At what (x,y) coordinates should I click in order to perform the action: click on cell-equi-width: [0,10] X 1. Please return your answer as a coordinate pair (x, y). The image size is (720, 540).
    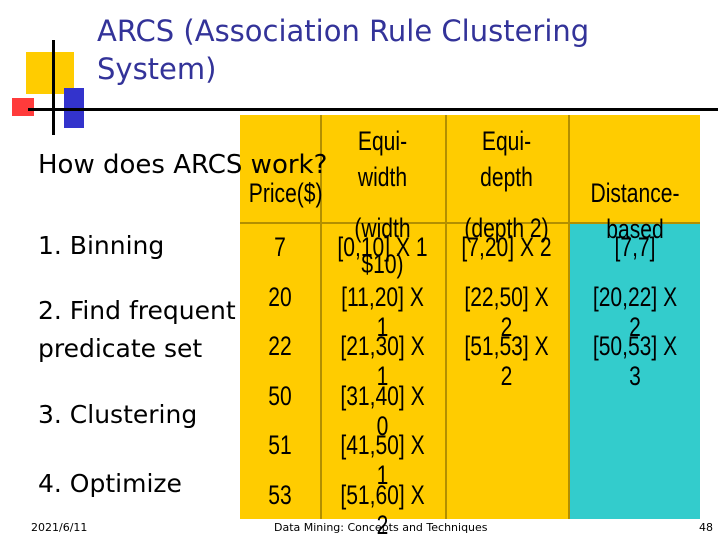
    Looking at the image, I should click on (382, 247).